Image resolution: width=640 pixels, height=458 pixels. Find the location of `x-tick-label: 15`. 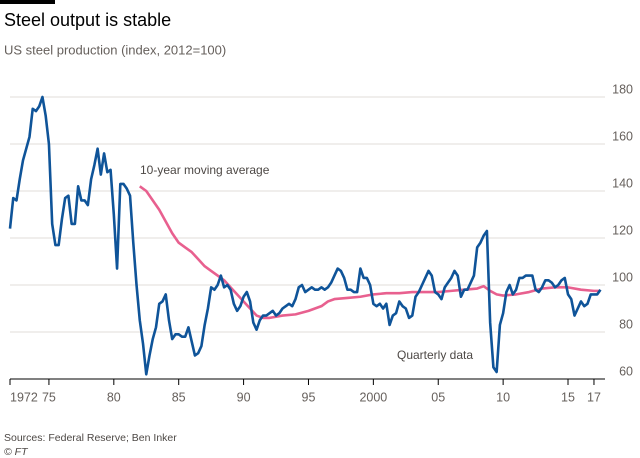

x-tick-label: 15 is located at coordinates (568, 397).